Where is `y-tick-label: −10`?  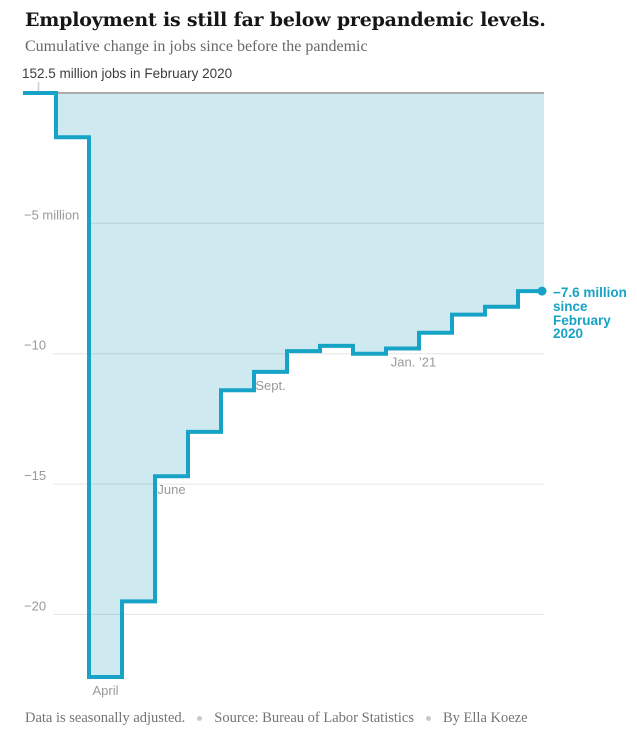 y-tick-label: −10 is located at coordinates (35, 345).